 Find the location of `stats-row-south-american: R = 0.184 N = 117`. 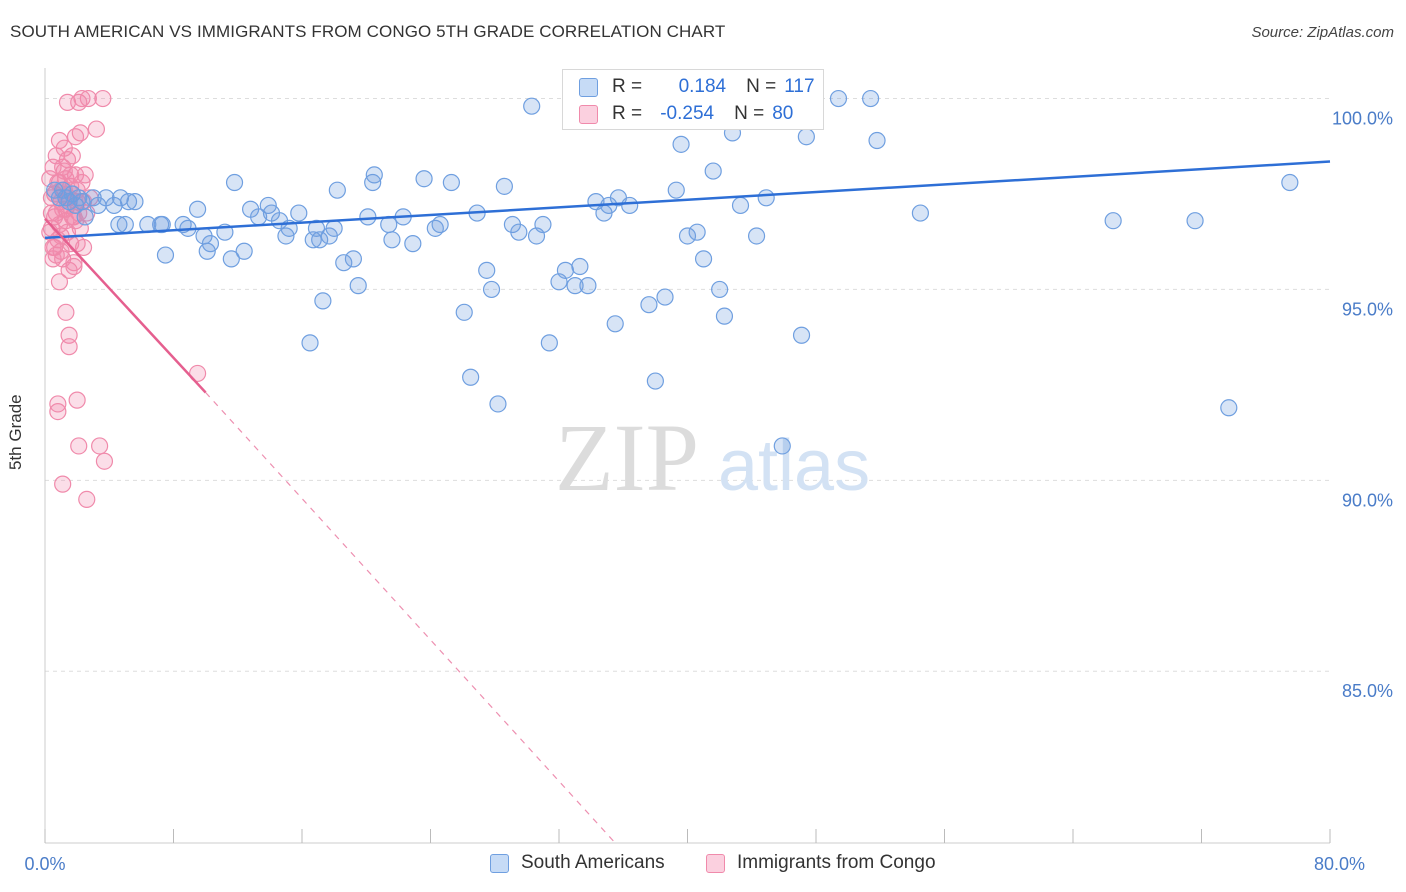

stats-row-south-american: R = 0.184 N = 117 is located at coordinates (697, 87).